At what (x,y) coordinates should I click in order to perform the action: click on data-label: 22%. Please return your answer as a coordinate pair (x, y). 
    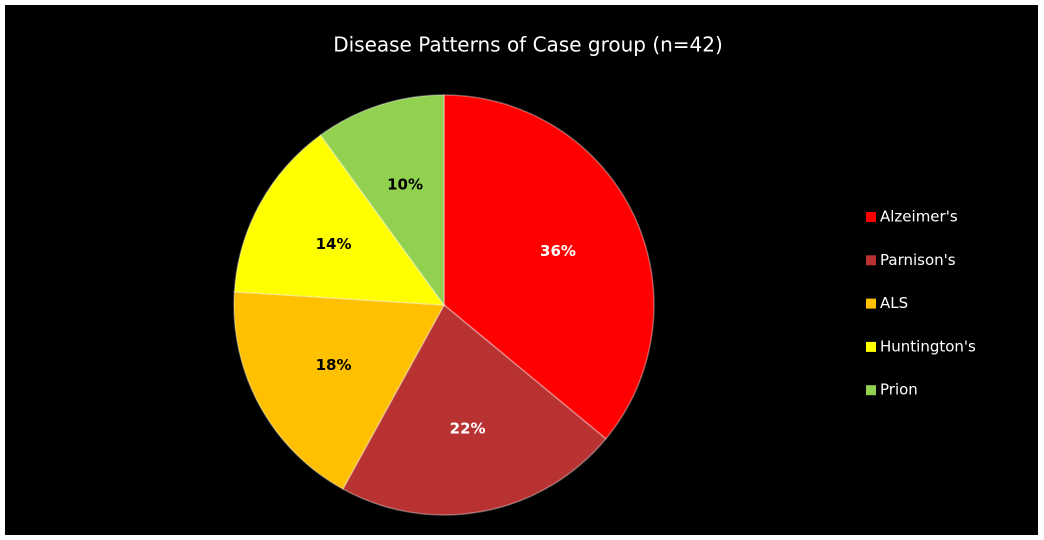
    Looking at the image, I should click on (468, 428).